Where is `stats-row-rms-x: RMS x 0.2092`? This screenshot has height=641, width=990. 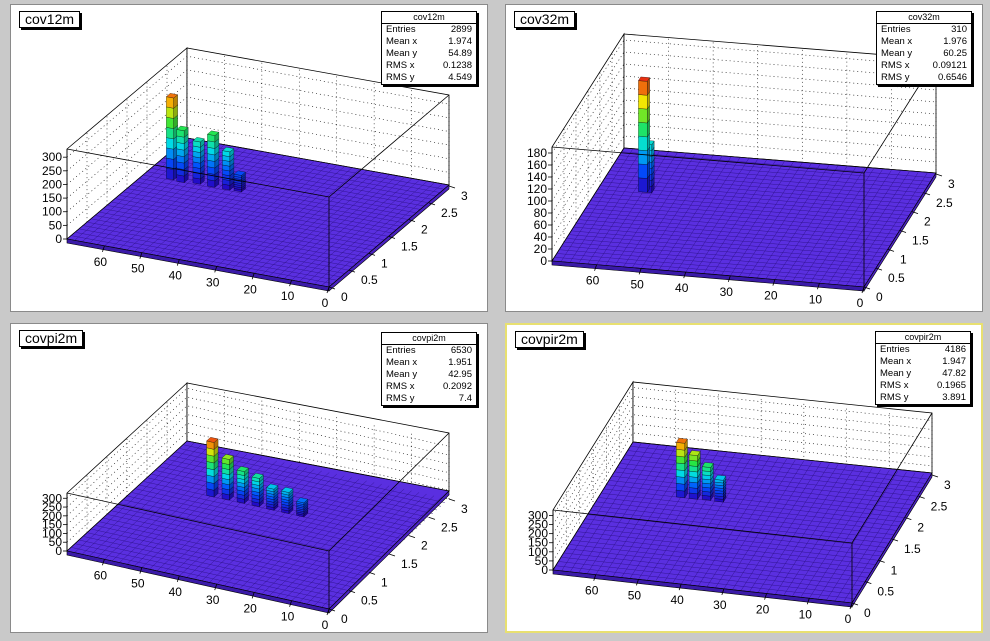 stats-row-rms-x: RMS x 0.2092 is located at coordinates (429, 387).